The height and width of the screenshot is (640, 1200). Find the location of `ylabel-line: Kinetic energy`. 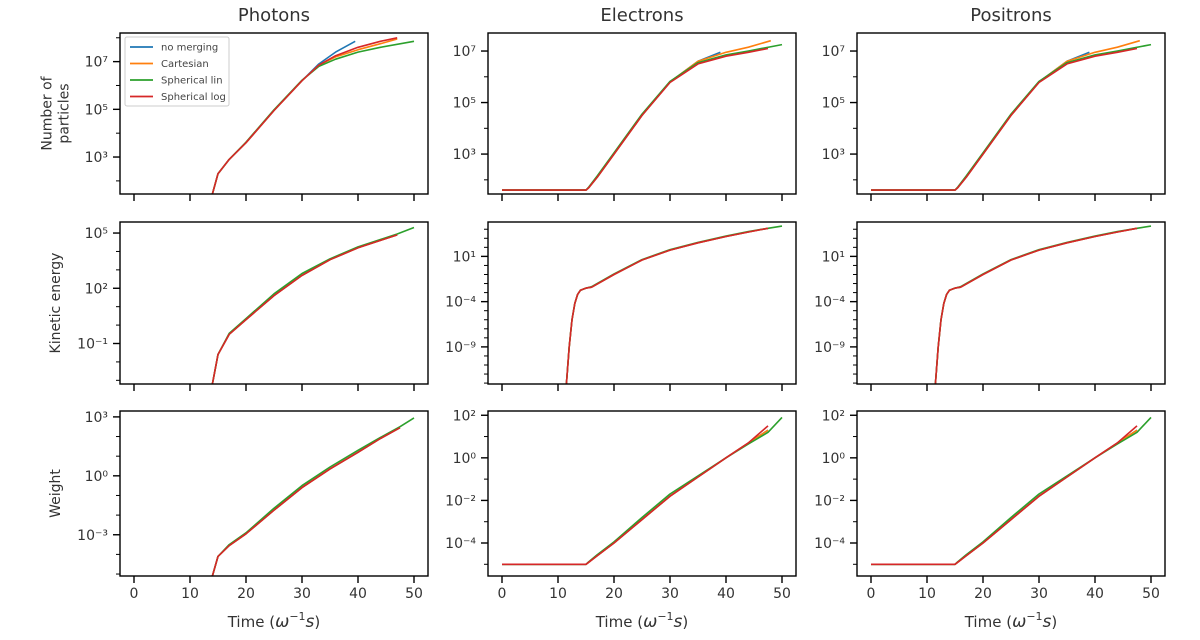

ylabel-line: Kinetic energy is located at coordinates (56, 303).